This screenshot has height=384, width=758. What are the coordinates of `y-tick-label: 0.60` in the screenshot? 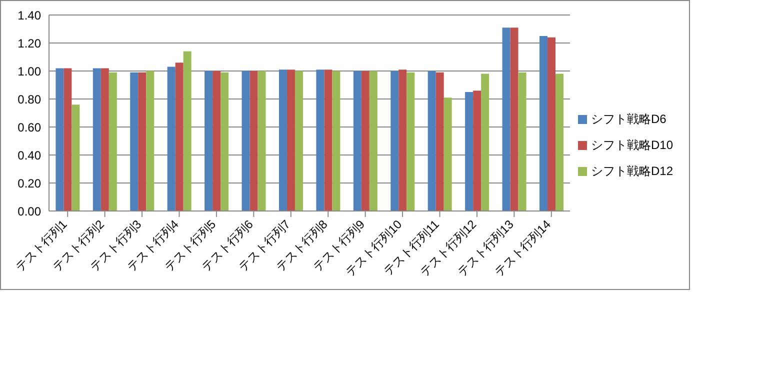 It's located at (30, 127).